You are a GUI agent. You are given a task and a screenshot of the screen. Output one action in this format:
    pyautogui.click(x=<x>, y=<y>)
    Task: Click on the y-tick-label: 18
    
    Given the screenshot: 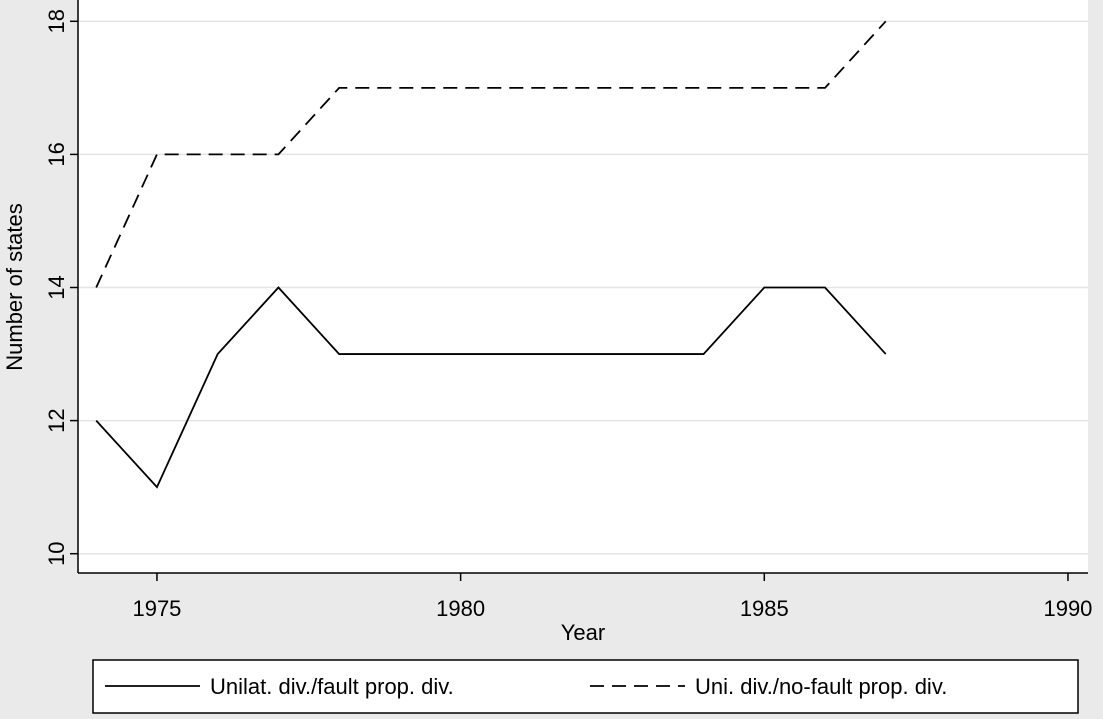 What is the action you would take?
    pyautogui.click(x=56, y=21)
    